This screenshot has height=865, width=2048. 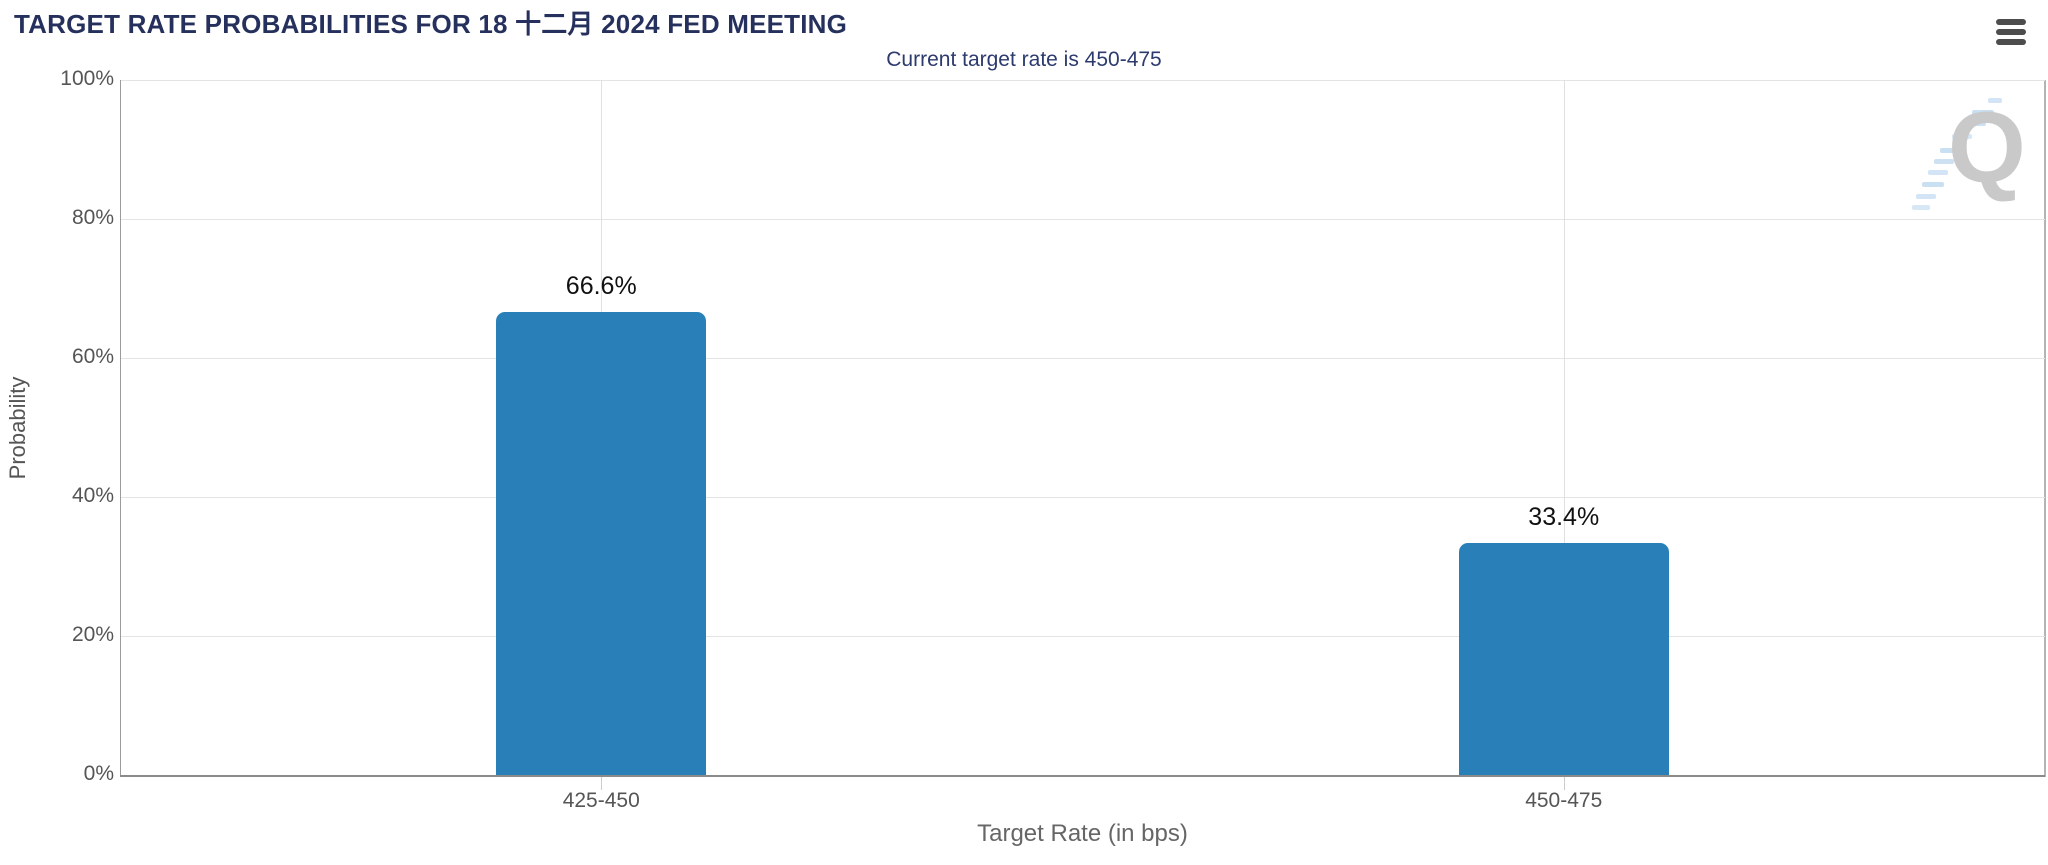 I want to click on x-axis-line, so click(x=1082, y=776).